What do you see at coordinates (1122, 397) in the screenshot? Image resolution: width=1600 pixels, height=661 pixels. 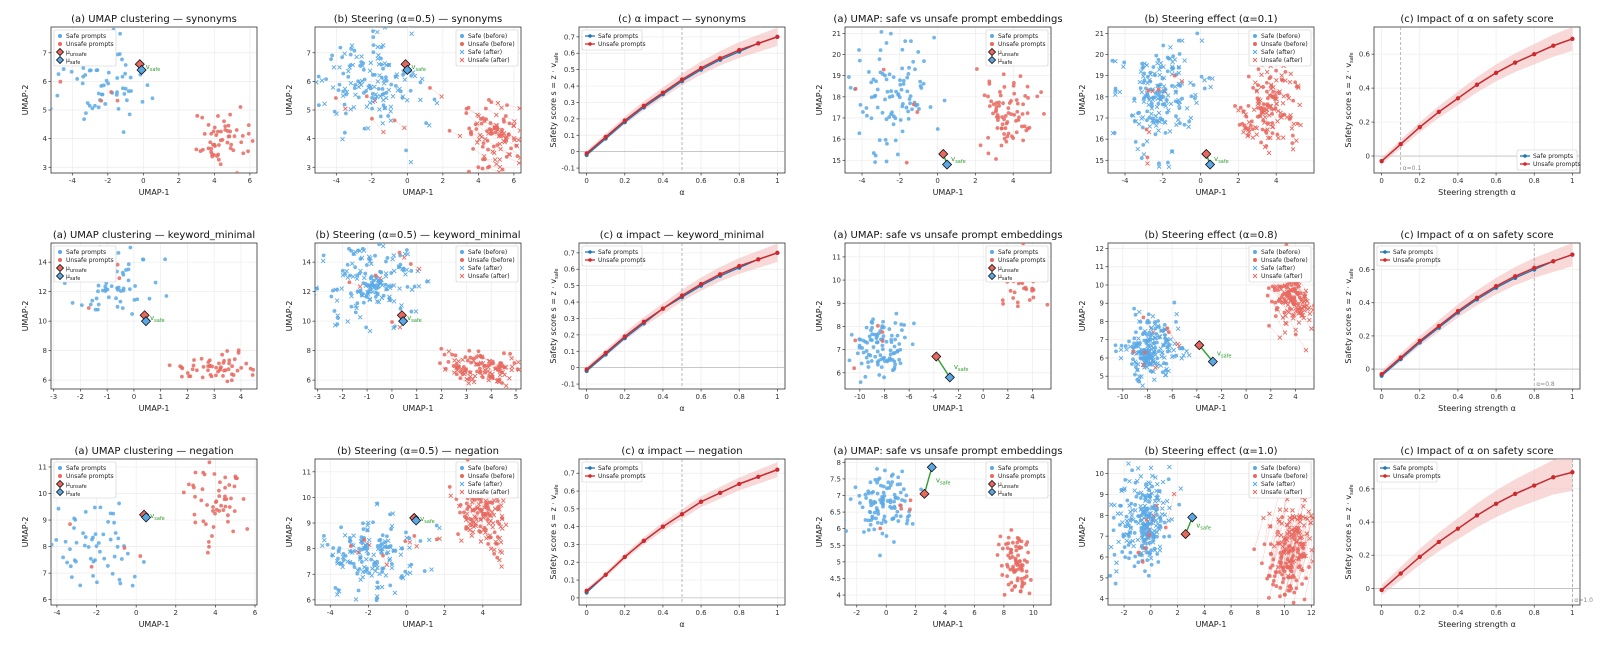 I see `x-tick-label: -10` at bounding box center [1122, 397].